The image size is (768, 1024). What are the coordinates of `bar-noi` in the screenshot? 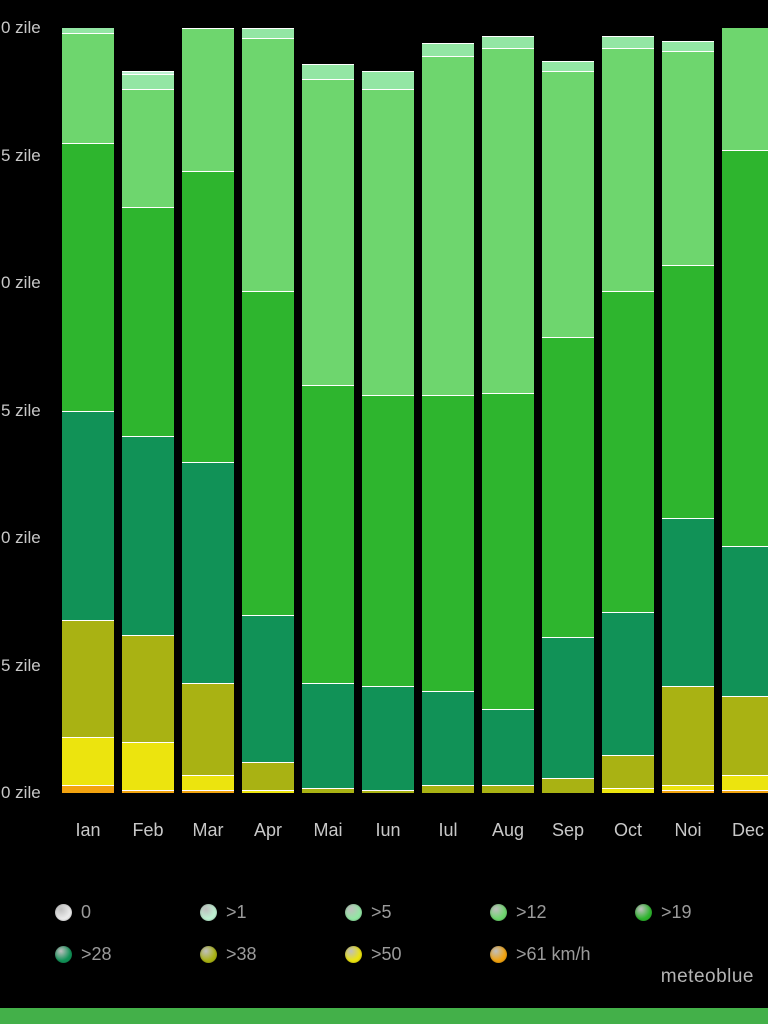 It's located at (688, 416).